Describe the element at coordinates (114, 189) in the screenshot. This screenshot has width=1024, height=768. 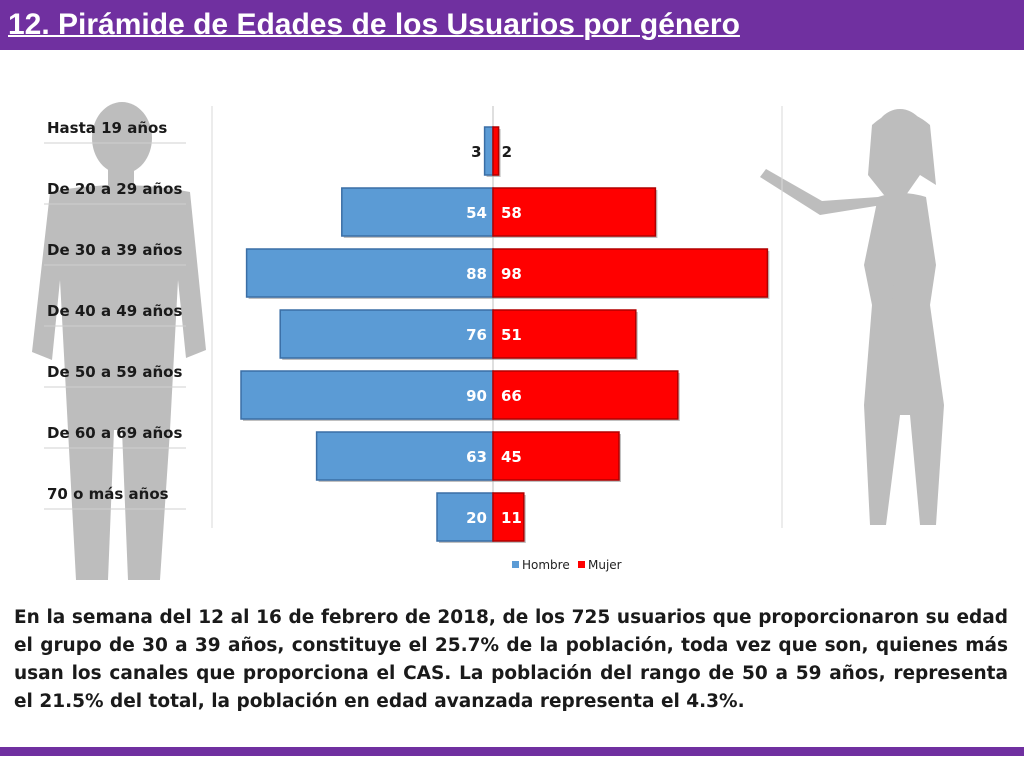
I see `category-label: De 20 a 29 años` at that location.